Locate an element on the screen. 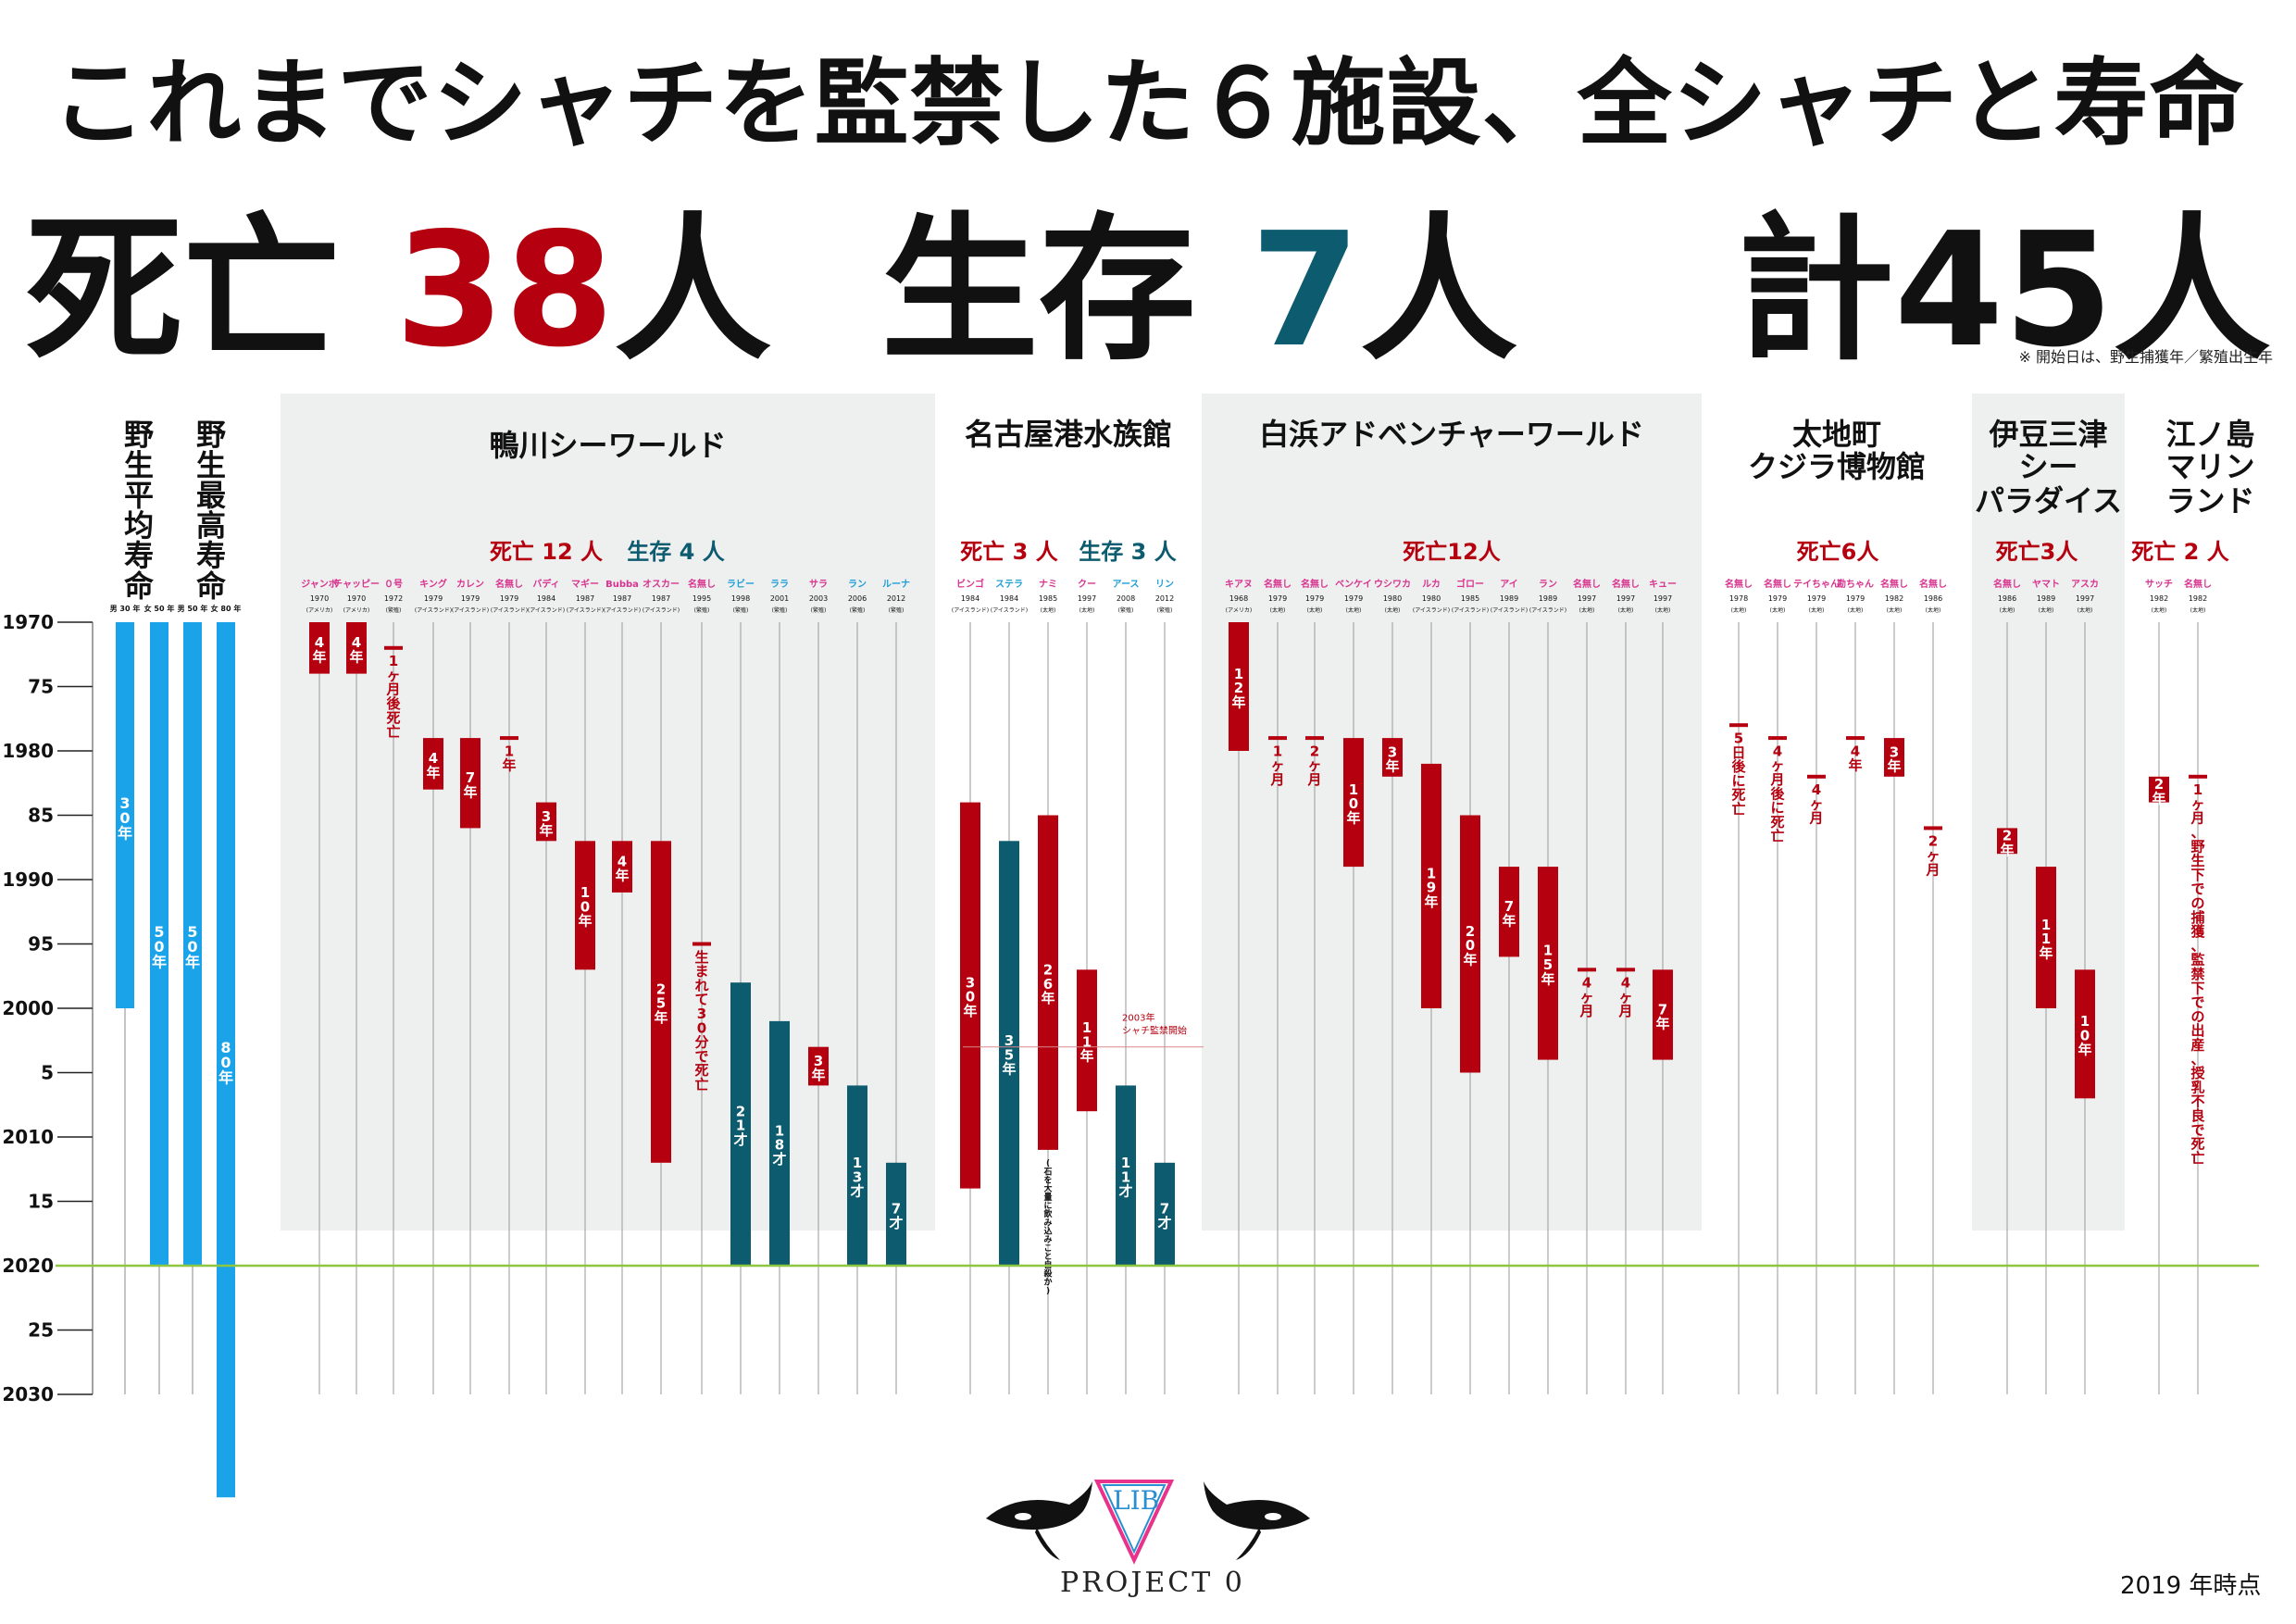 The image size is (2296, 1624). orca-year: 1998 is located at coordinates (740, 598).